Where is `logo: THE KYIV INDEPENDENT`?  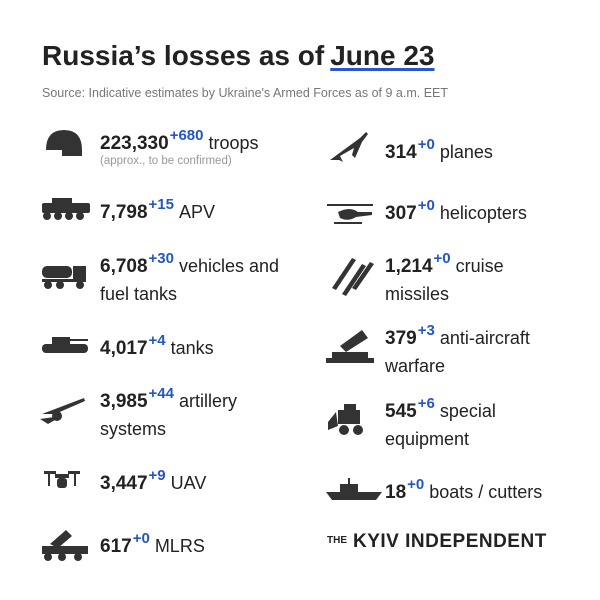 logo: THE KYIV INDEPENDENT is located at coordinates (437, 542).